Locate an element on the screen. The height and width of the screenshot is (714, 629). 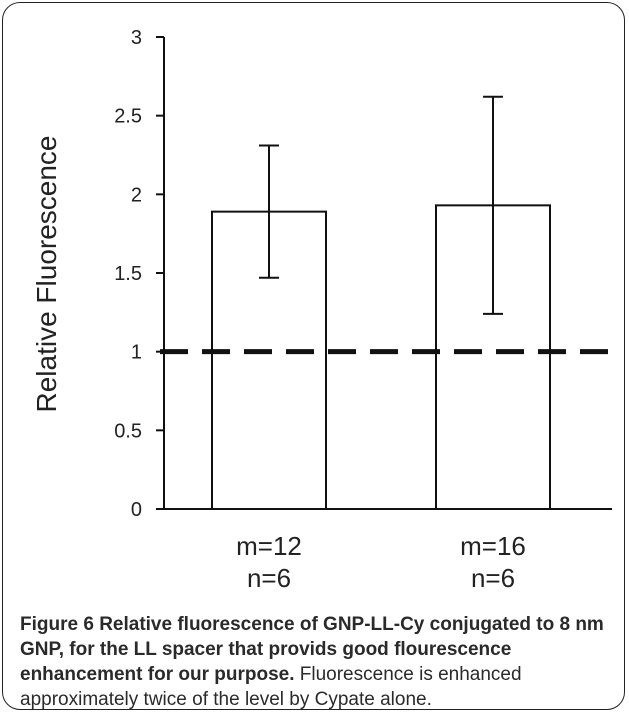
y-axis: 0 0.5 1 1.5 2 2.5 3 is located at coordinates (139, 274).